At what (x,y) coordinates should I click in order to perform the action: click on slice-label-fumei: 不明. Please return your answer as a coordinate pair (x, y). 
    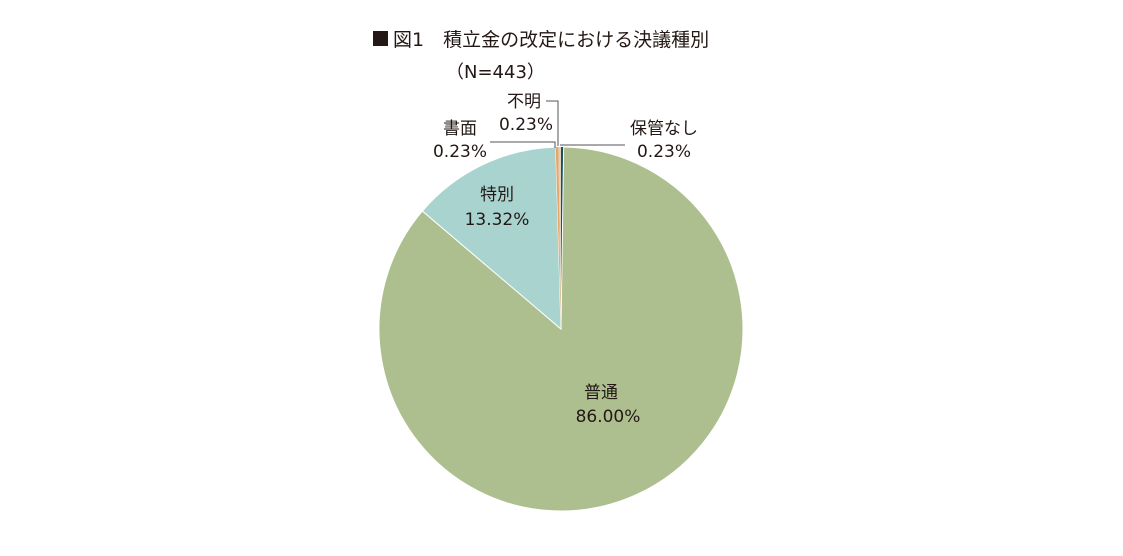
    Looking at the image, I should click on (524, 102).